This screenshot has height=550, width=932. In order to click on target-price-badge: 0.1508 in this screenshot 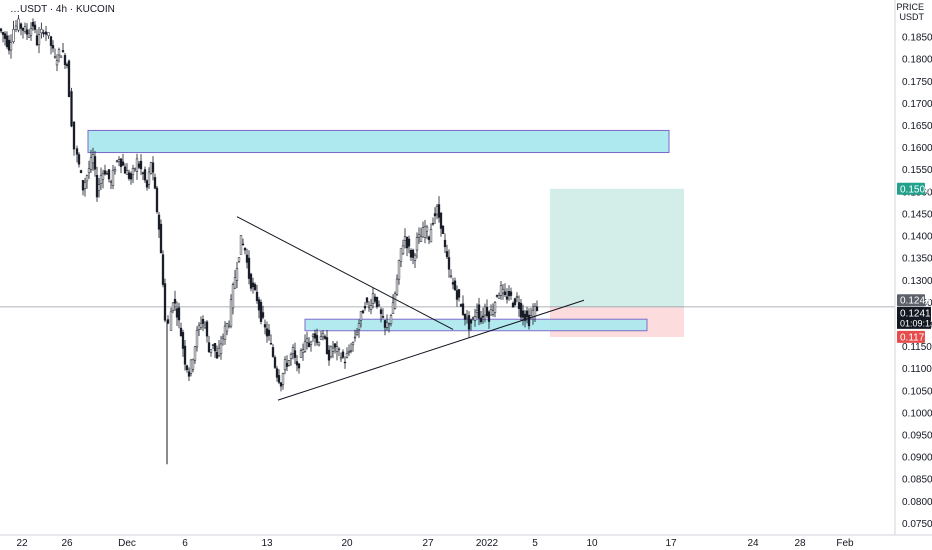, I will do `click(915, 189)`.